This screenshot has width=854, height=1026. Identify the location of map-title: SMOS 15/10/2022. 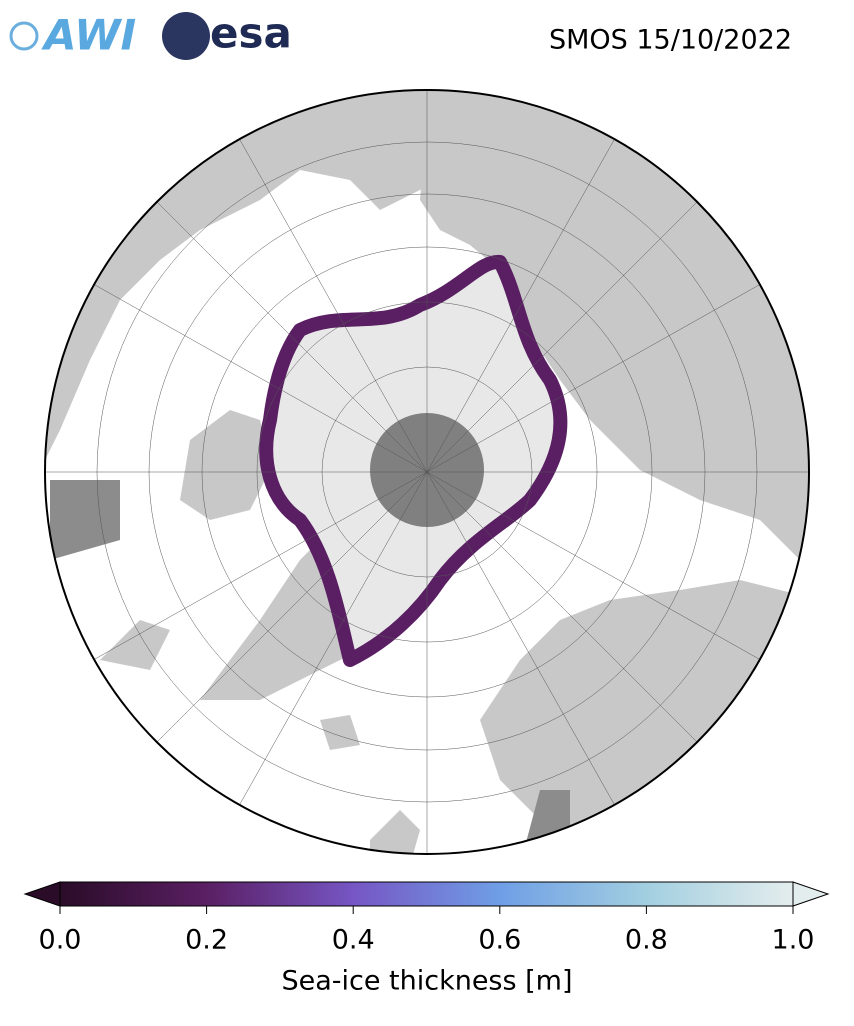
(670, 40).